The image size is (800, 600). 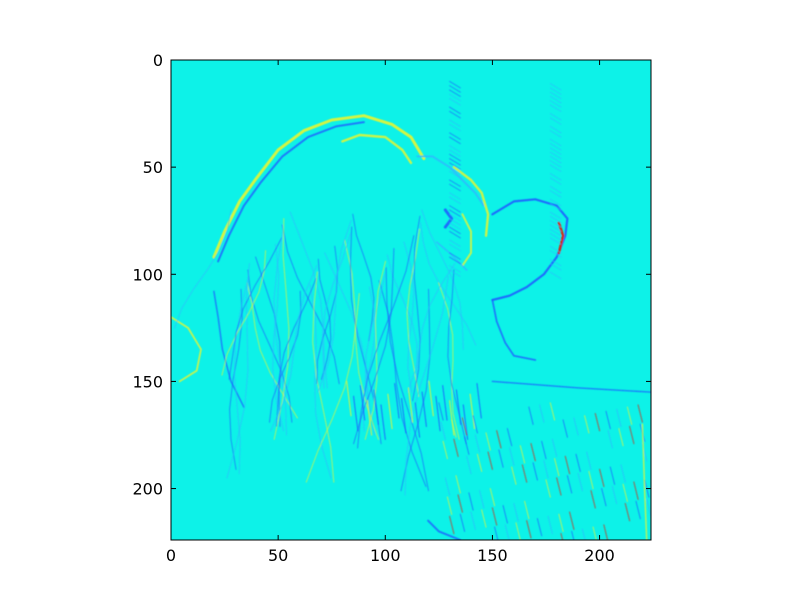 What do you see at coordinates (530, 250) in the screenshot?
I see `snout-outline` at bounding box center [530, 250].